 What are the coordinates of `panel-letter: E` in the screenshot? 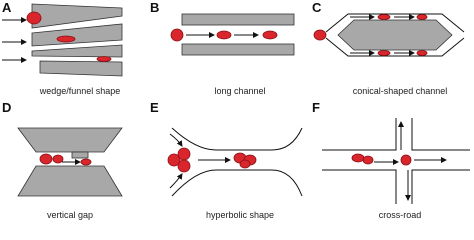 It's located at (154, 107).